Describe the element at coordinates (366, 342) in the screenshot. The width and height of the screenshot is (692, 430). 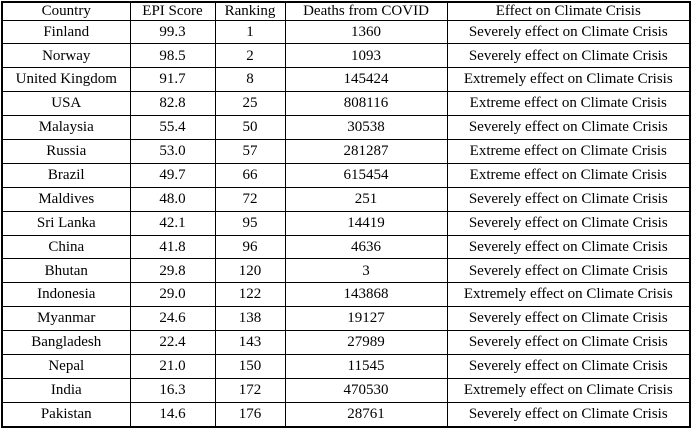
I see `cell-deaths_from_covid: 27989` at that location.